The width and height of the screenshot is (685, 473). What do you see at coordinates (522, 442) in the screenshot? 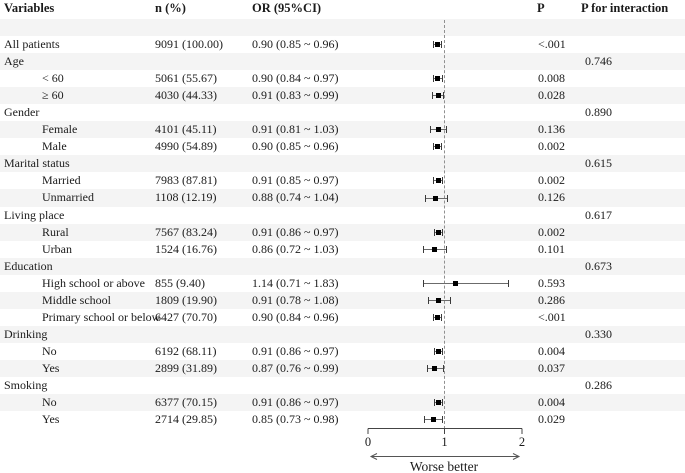
I see `axis-tick-2: 2` at bounding box center [522, 442].